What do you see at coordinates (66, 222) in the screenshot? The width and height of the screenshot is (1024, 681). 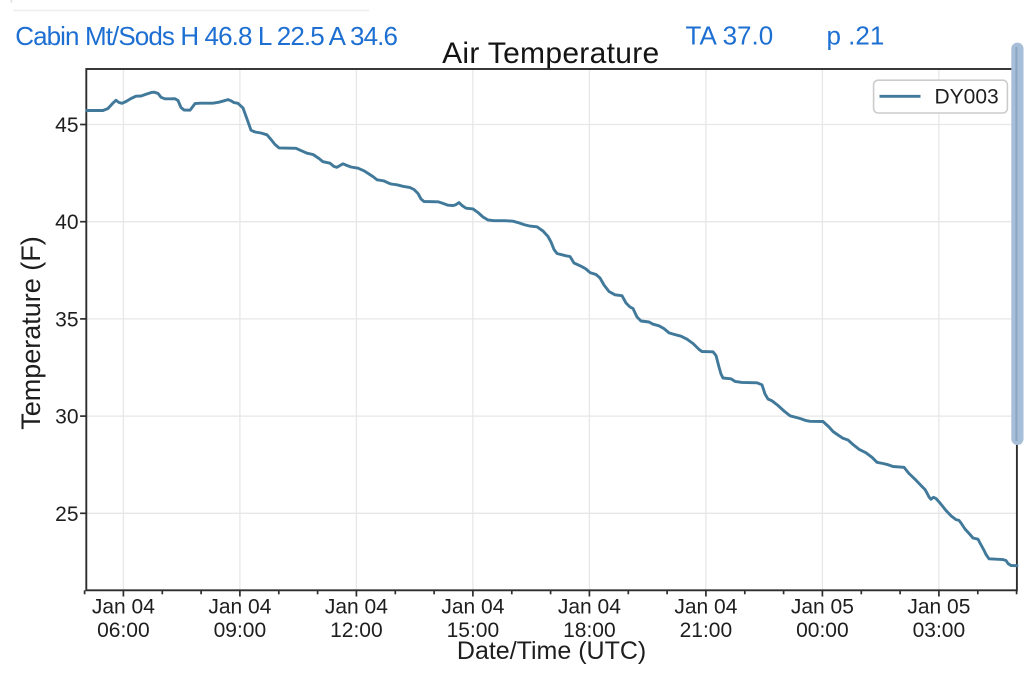 I see `svg-text: 40` at bounding box center [66, 222].